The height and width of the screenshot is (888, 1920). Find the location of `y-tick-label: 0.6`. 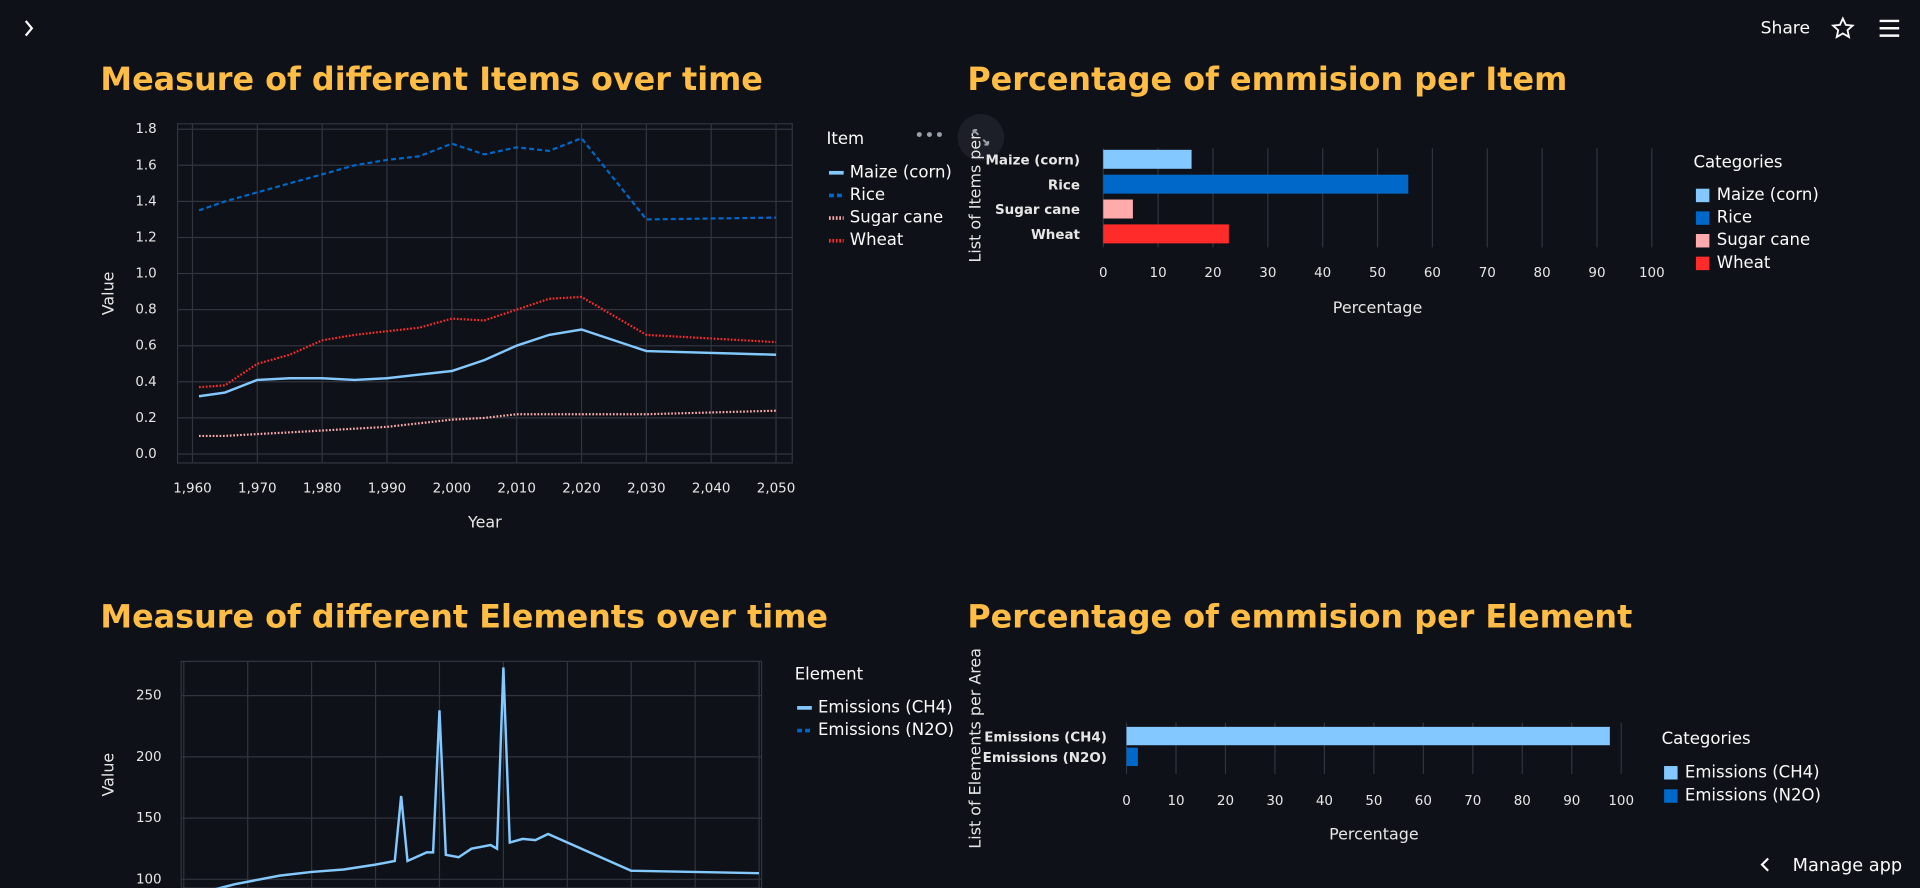

y-tick-label: 0.6 is located at coordinates (145, 346).